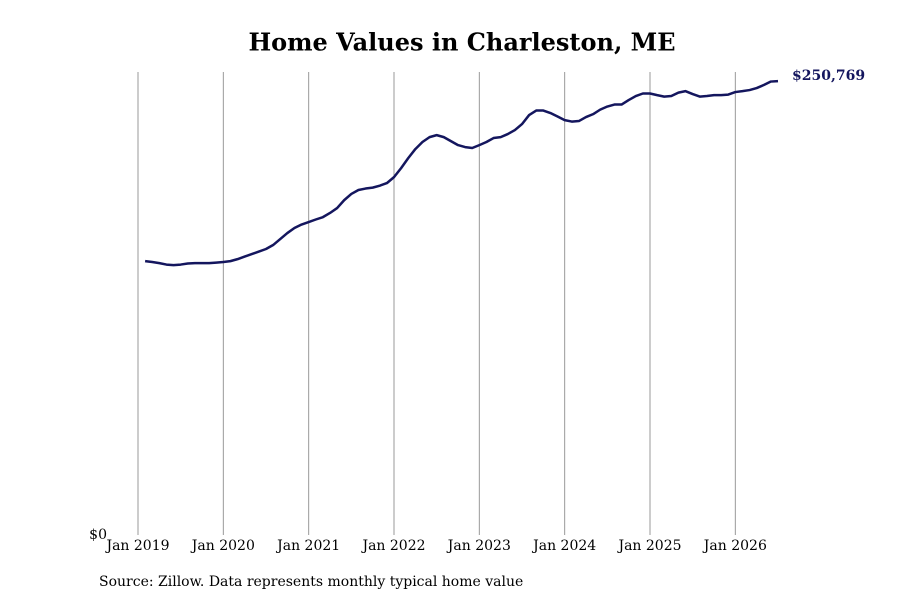  I want to click on x-tick-label: Jan 2024, so click(563, 546).